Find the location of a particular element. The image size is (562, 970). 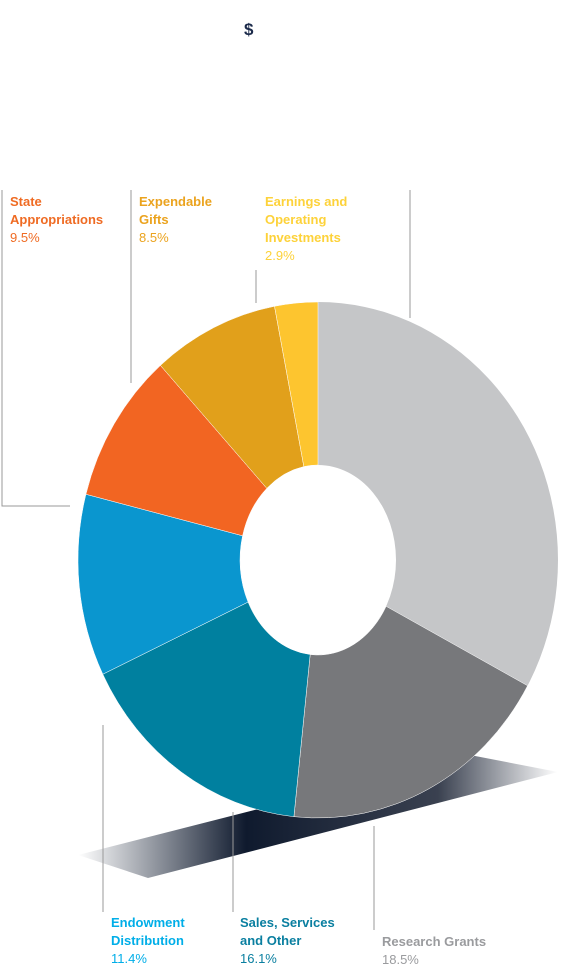

segment-label: Expendable Gifts 8.5% is located at coordinates (181, 220).